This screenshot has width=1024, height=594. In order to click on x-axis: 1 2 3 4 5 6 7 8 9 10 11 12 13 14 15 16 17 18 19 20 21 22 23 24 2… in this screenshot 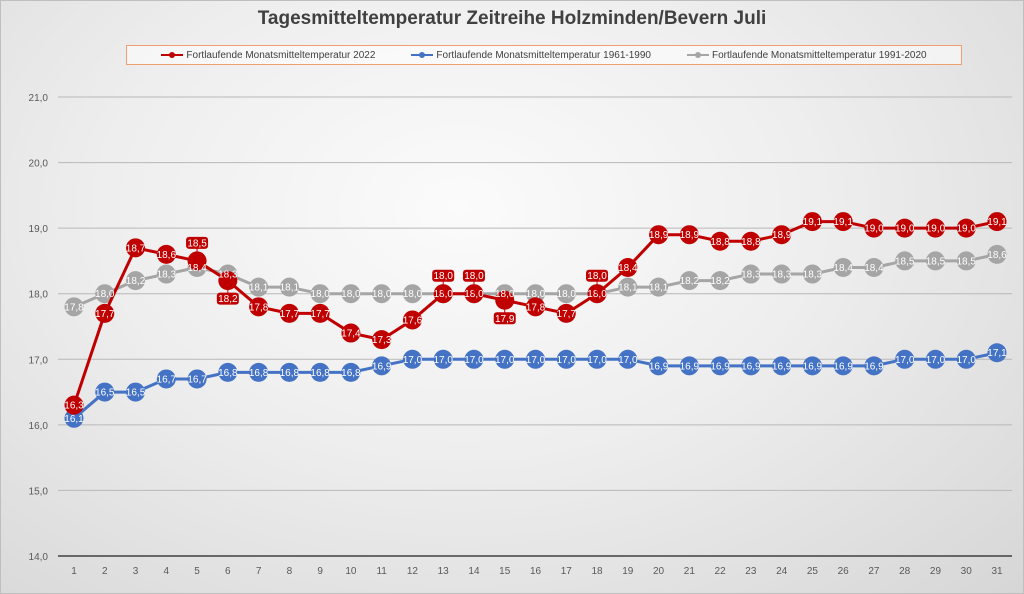, I will do `click(537, 571)`.